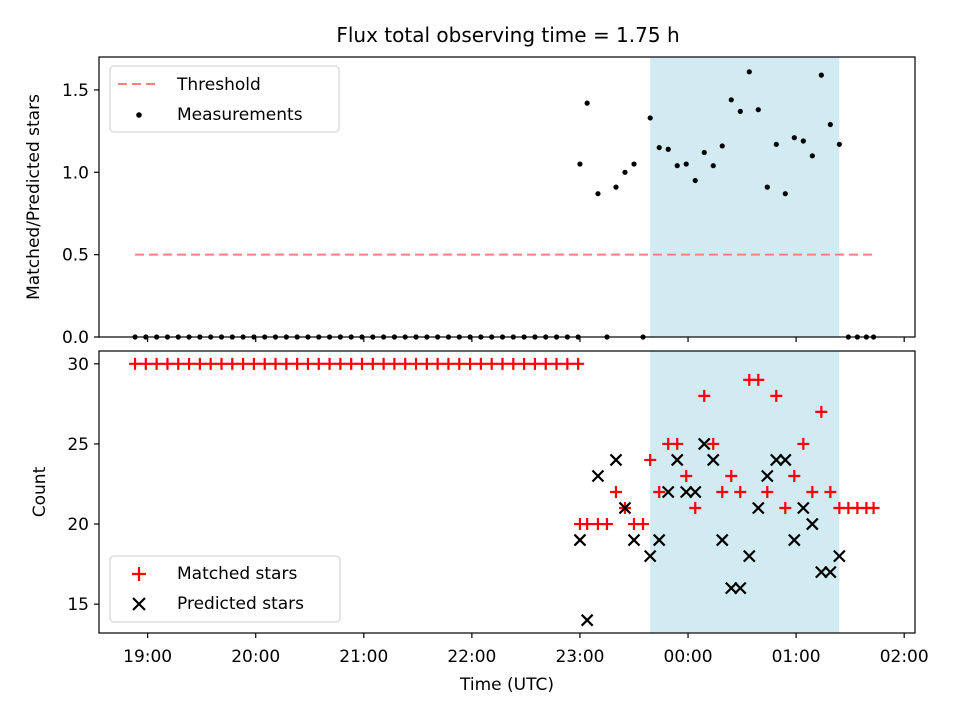 Image resolution: width=960 pixels, height=720 pixels. Describe the element at coordinates (471, 657) in the screenshot. I see `x-tick-label: 22:00` at that location.